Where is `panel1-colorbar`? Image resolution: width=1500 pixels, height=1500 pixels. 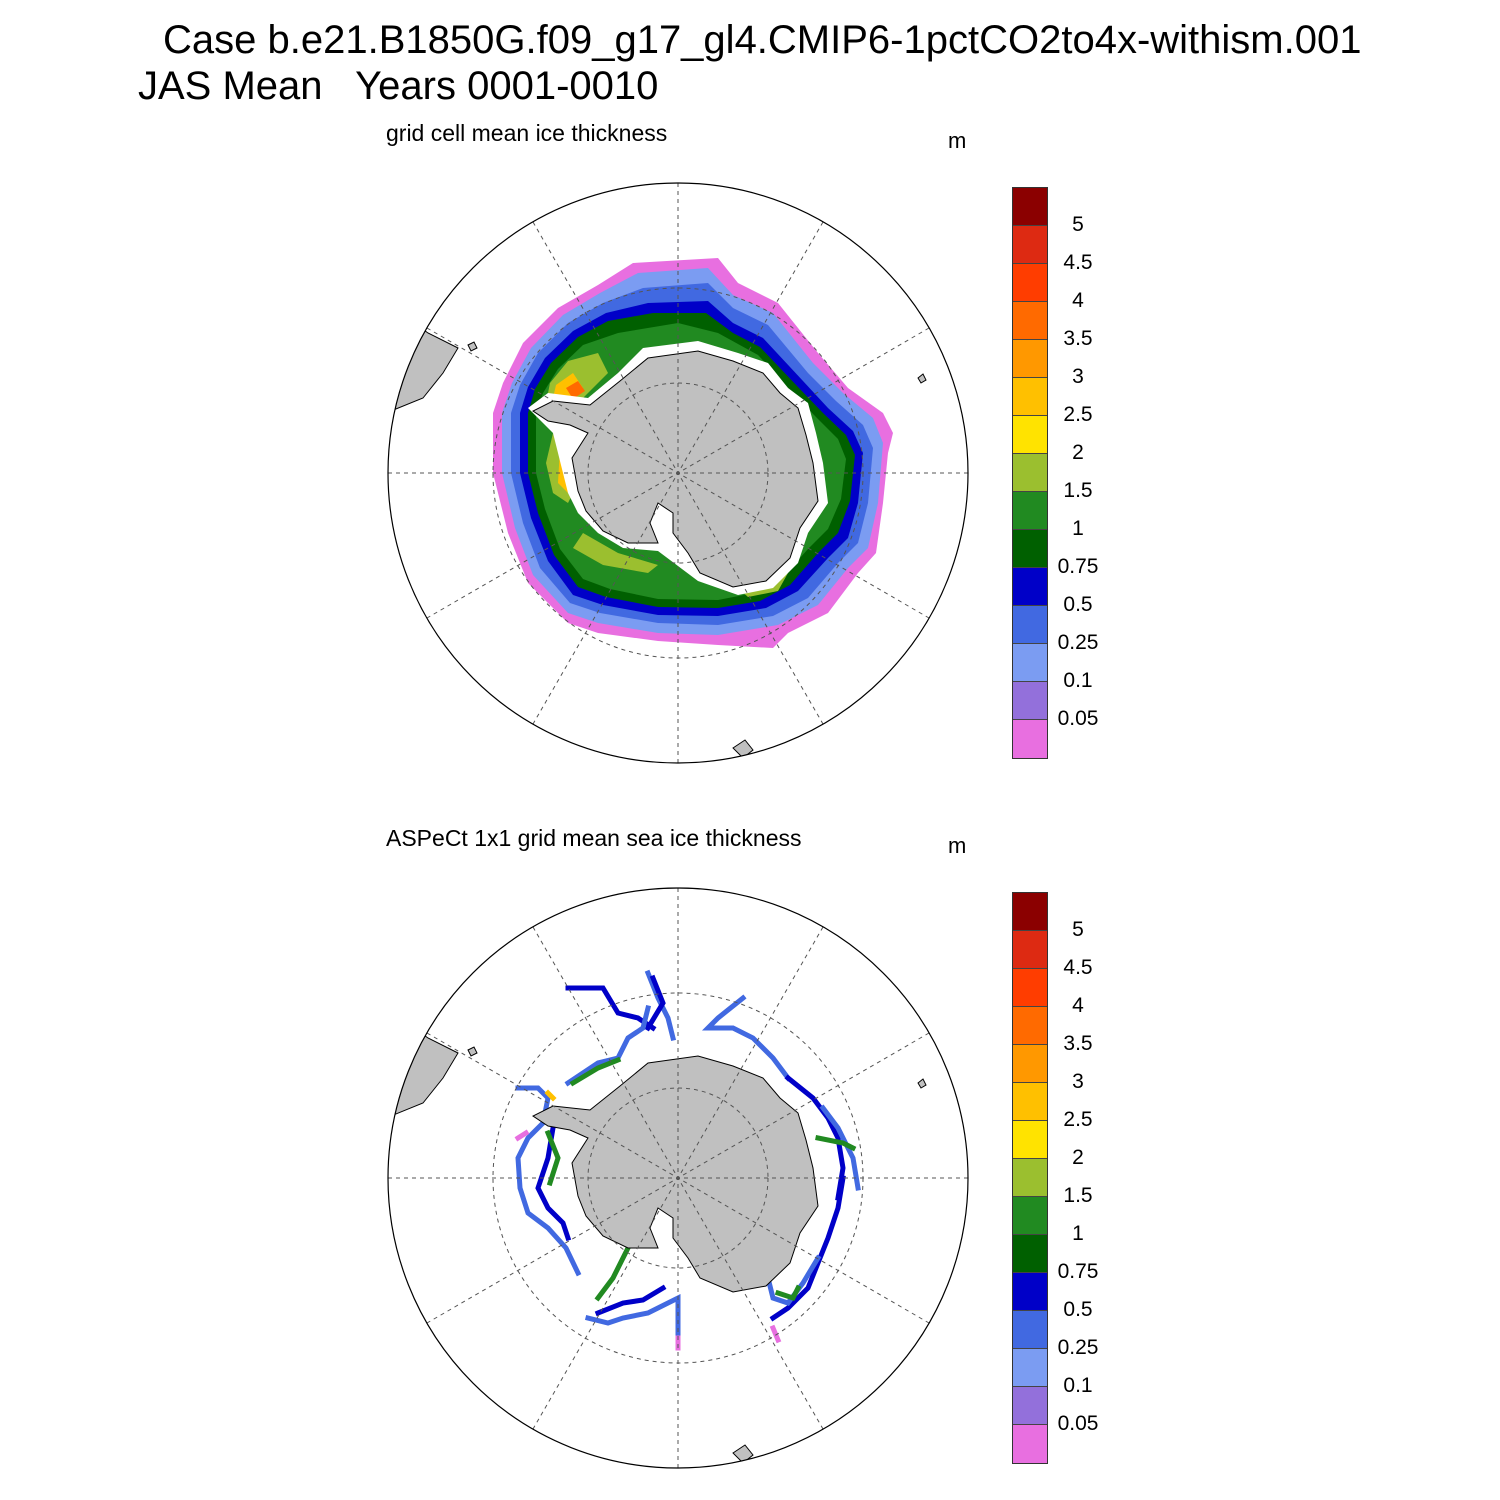
panel1-colorbar is located at coordinates (1030, 473).